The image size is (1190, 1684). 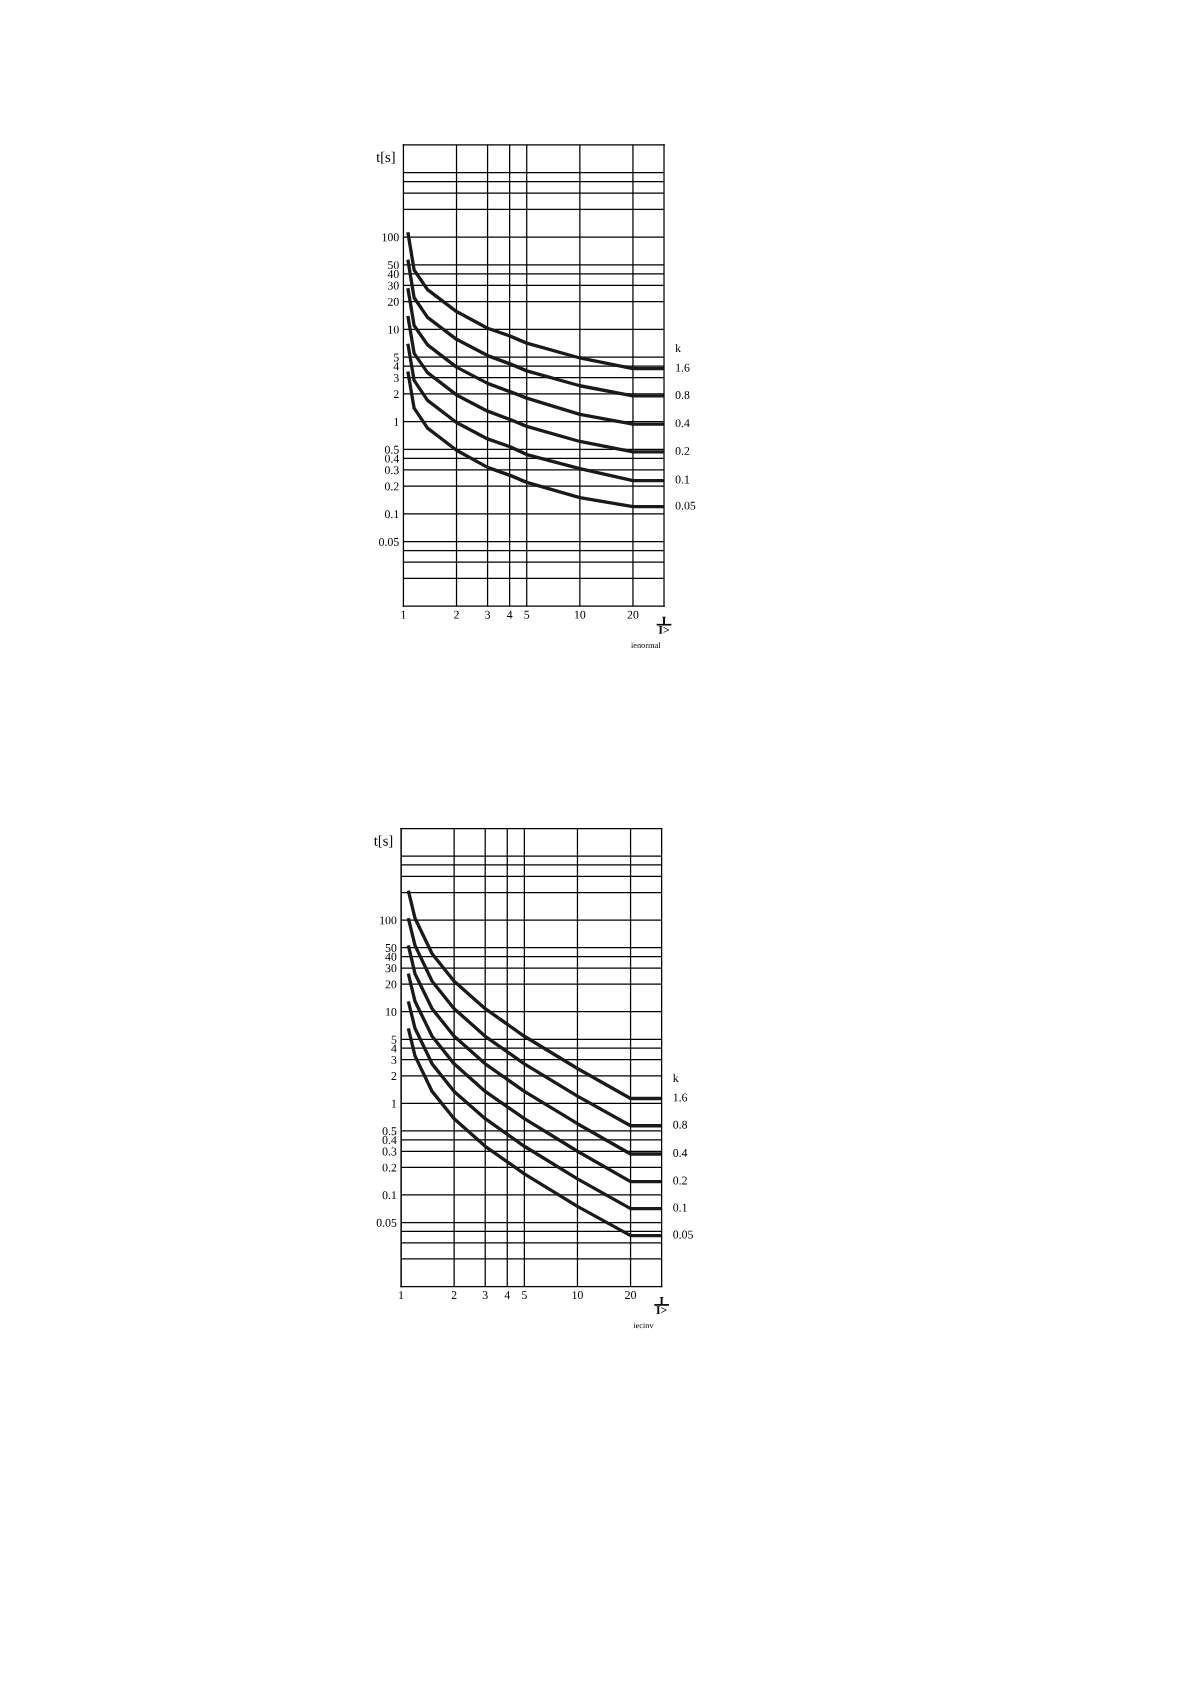 What do you see at coordinates (403, 614) in the screenshot?
I see `x-tick-label: 1` at bounding box center [403, 614].